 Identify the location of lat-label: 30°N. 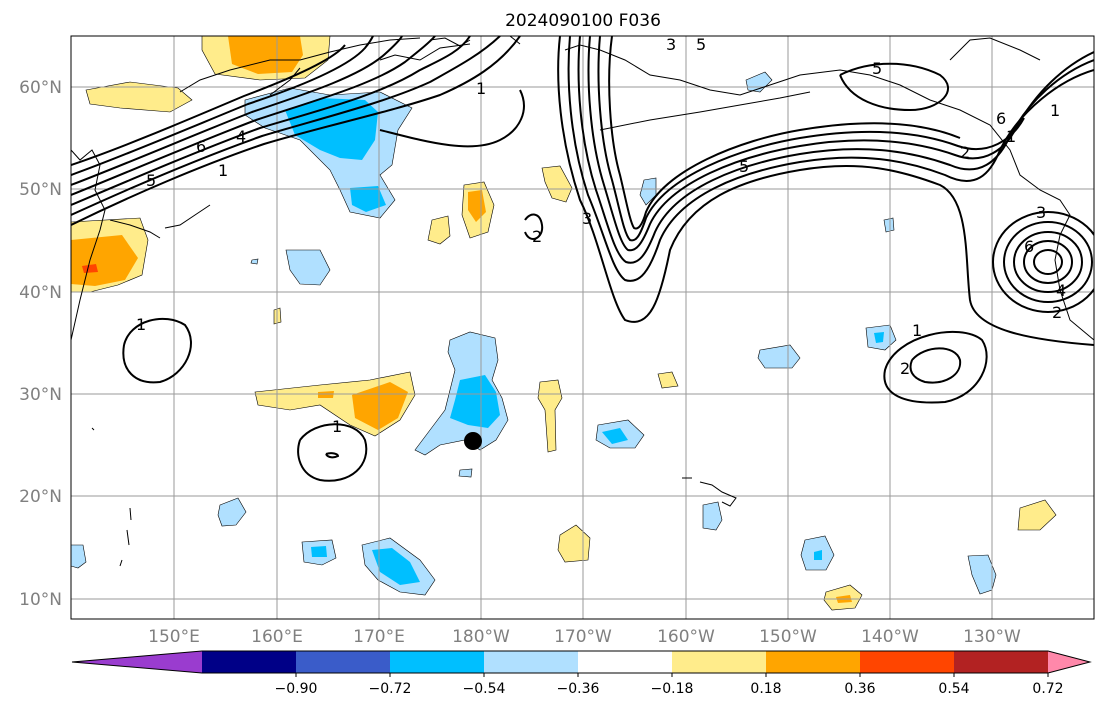
(40, 395).